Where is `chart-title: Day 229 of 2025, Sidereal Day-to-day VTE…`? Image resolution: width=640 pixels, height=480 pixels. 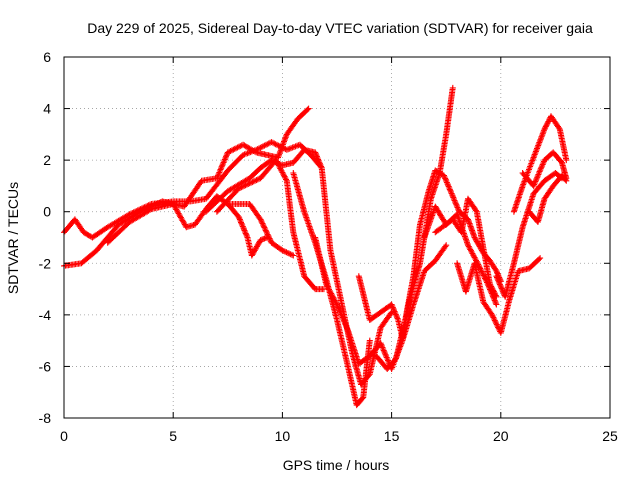 chart-title: Day 229 of 2025, Sidereal Day-to-day VTE… is located at coordinates (340, 28).